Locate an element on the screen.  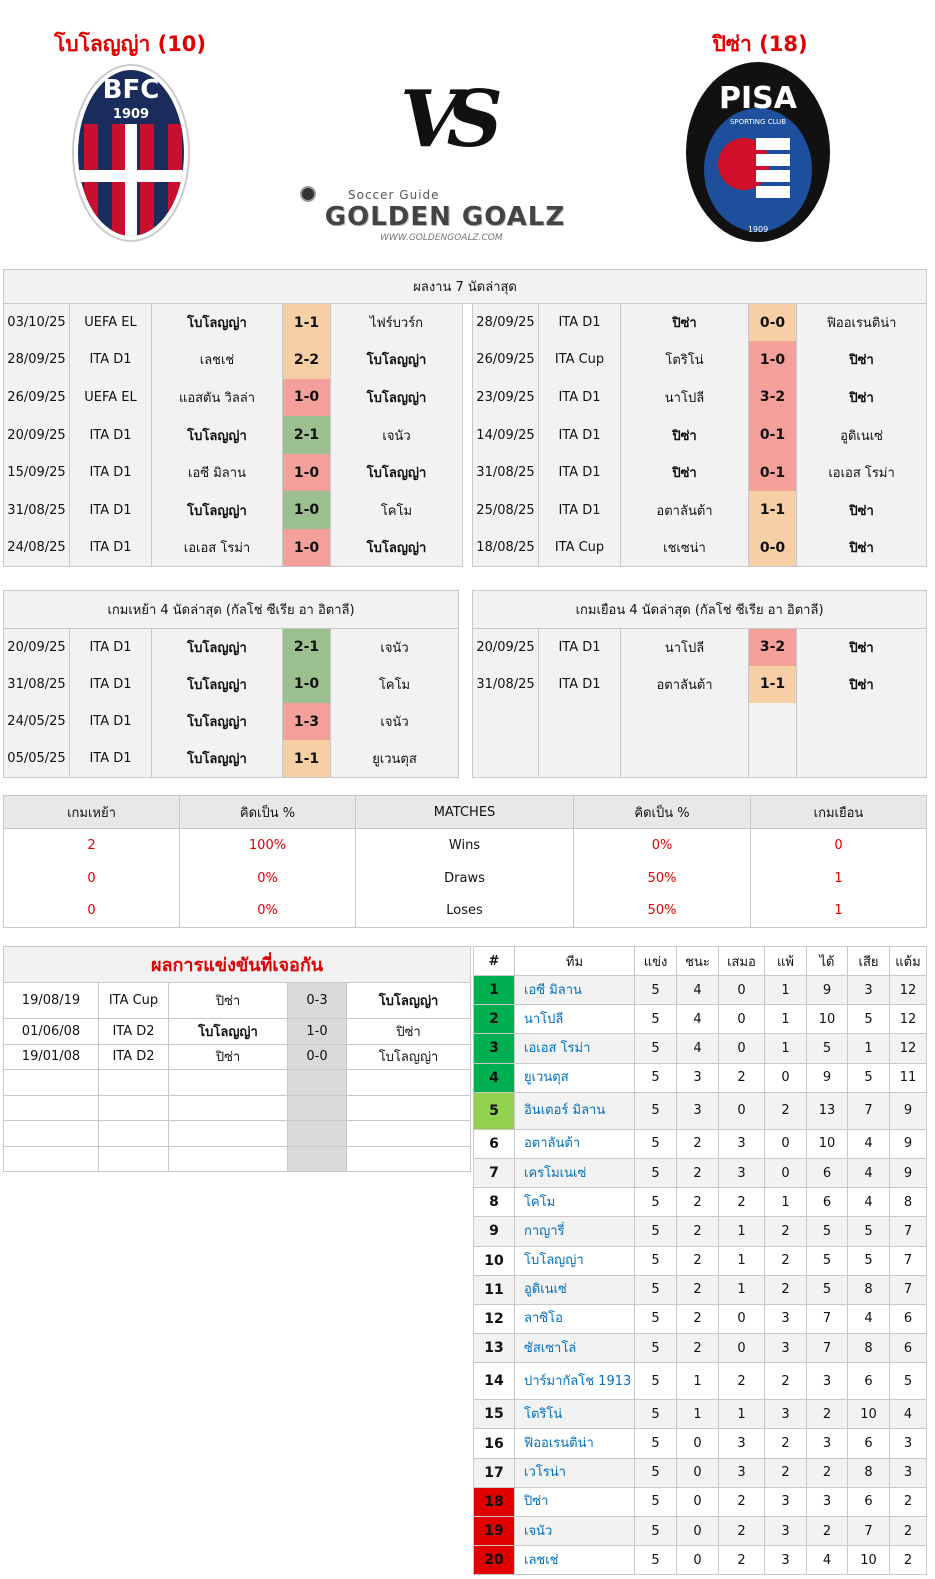
team-link: เลชเช่ is located at coordinates (574, 1560).